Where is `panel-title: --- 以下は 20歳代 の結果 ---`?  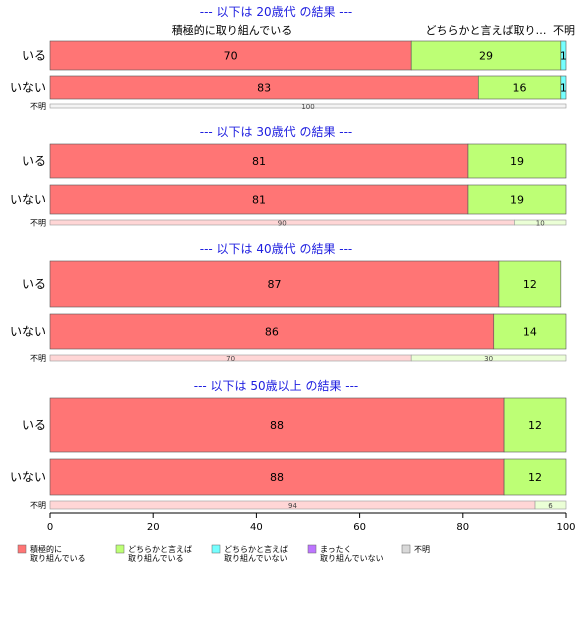
panel-title: --- 以下は 20歳代 の結果 --- is located at coordinates (276, 12).